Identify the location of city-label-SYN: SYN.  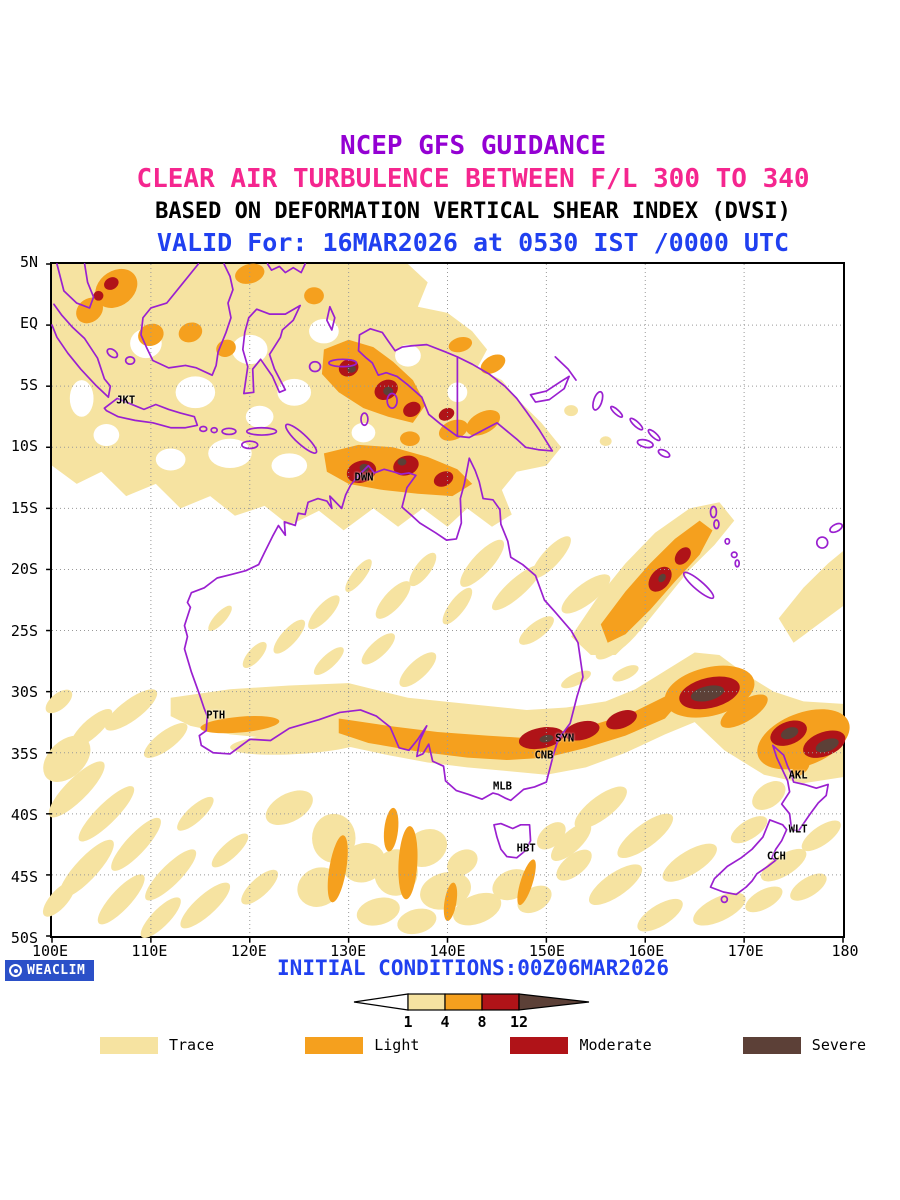
(565, 738).